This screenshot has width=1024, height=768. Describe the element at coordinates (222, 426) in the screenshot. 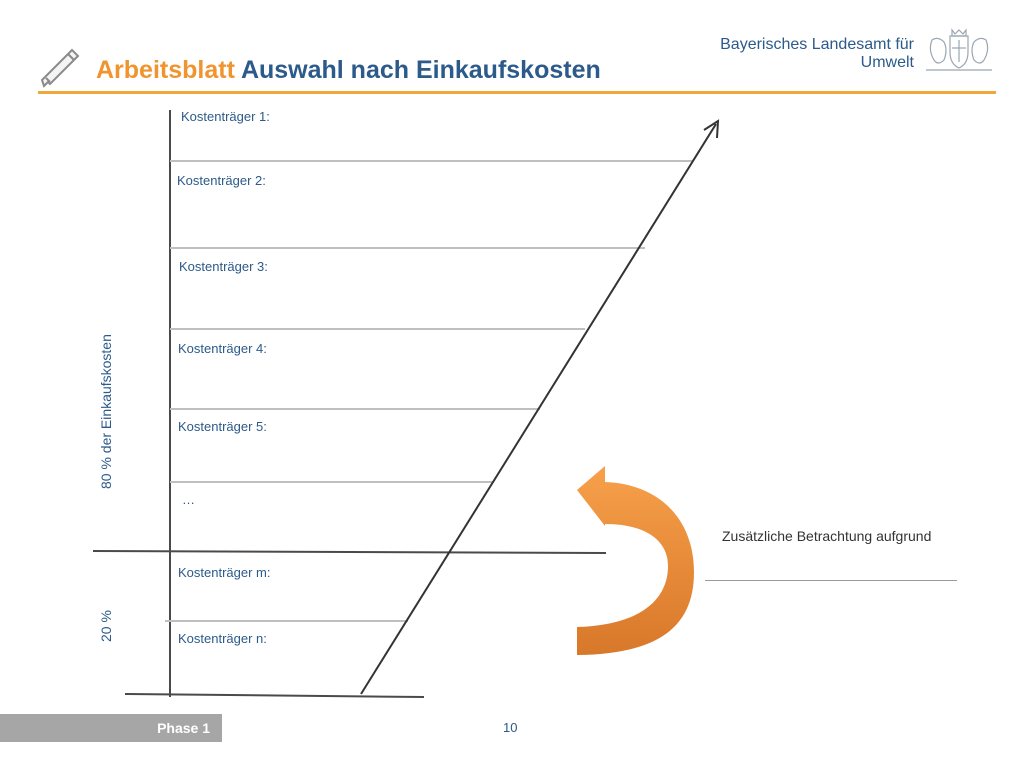

I see `kostentraeger-label-5: Kostenträger 5:` at that location.